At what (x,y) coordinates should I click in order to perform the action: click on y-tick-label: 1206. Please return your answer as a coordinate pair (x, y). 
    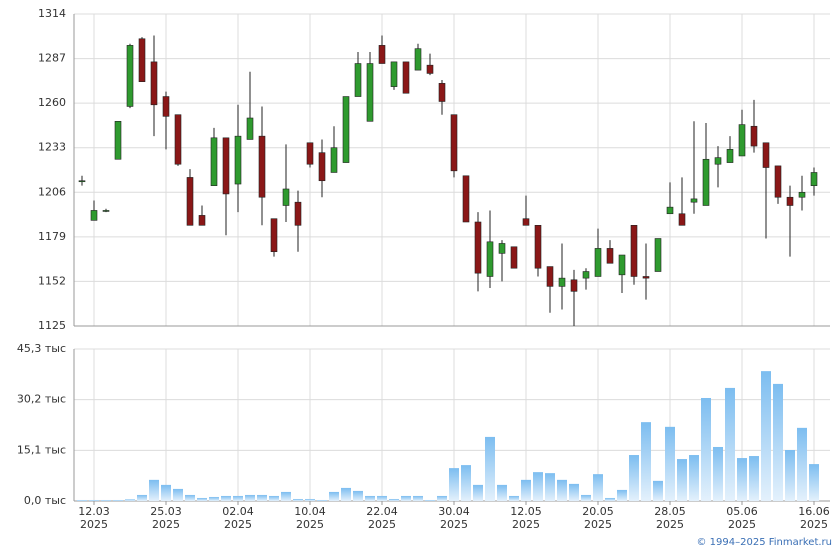
    Looking at the image, I should click on (52, 191).